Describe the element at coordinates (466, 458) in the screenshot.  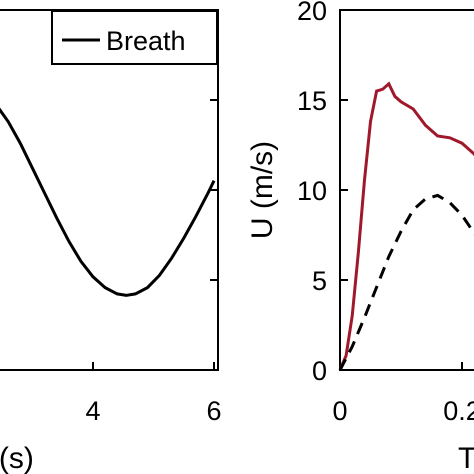
I see `right-x-axis-title: T` at that location.